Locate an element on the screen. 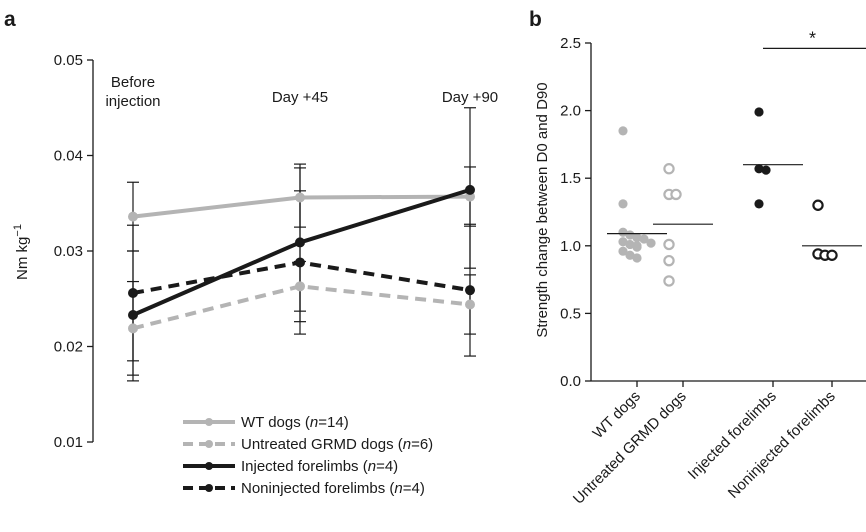  panel-a-y-tick-label: 0.02 is located at coordinates (68, 347).